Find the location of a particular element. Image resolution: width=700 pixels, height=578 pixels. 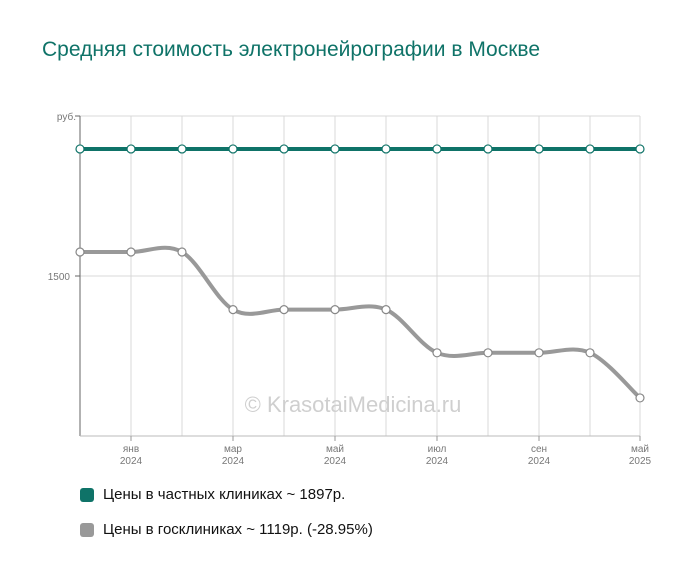

watermark: © KrasotaiMedicina.ru is located at coordinates (353, 404).